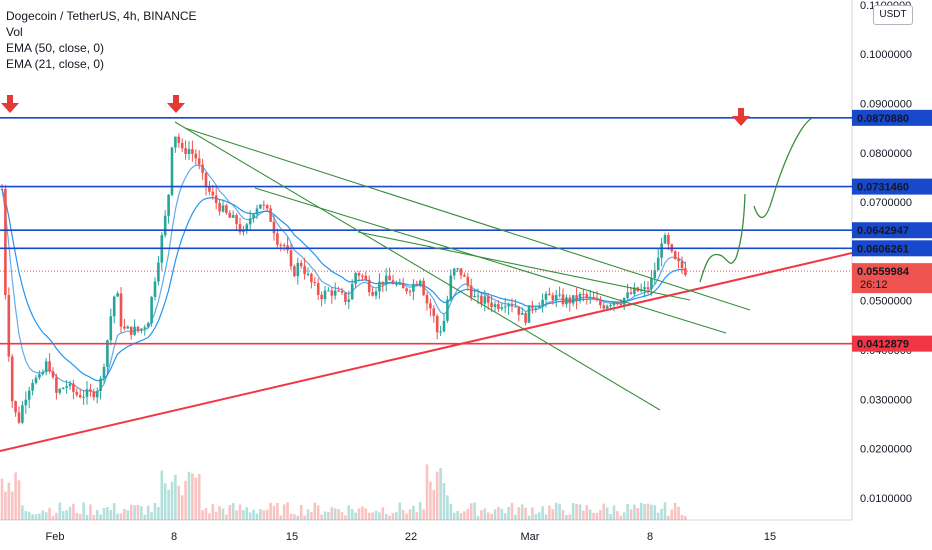 This screenshot has height=550, width=932. What do you see at coordinates (10, 104) in the screenshot?
I see `down-arrow-marker` at bounding box center [10, 104].